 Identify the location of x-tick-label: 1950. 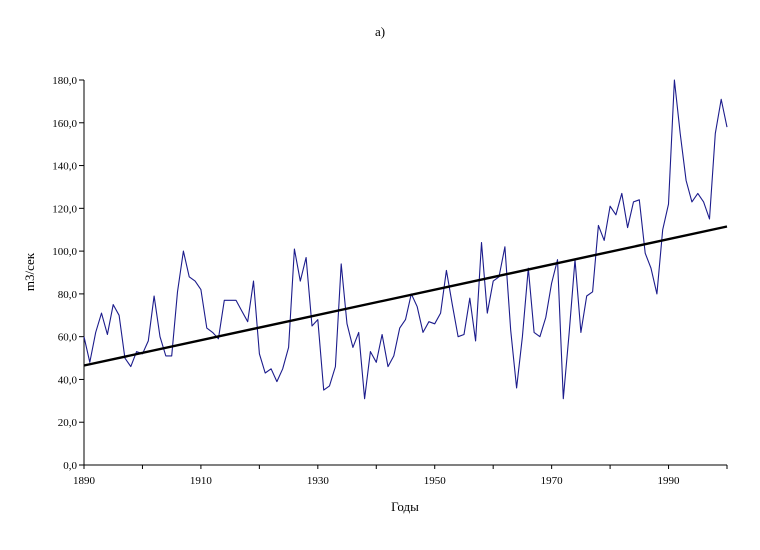
(435, 481).